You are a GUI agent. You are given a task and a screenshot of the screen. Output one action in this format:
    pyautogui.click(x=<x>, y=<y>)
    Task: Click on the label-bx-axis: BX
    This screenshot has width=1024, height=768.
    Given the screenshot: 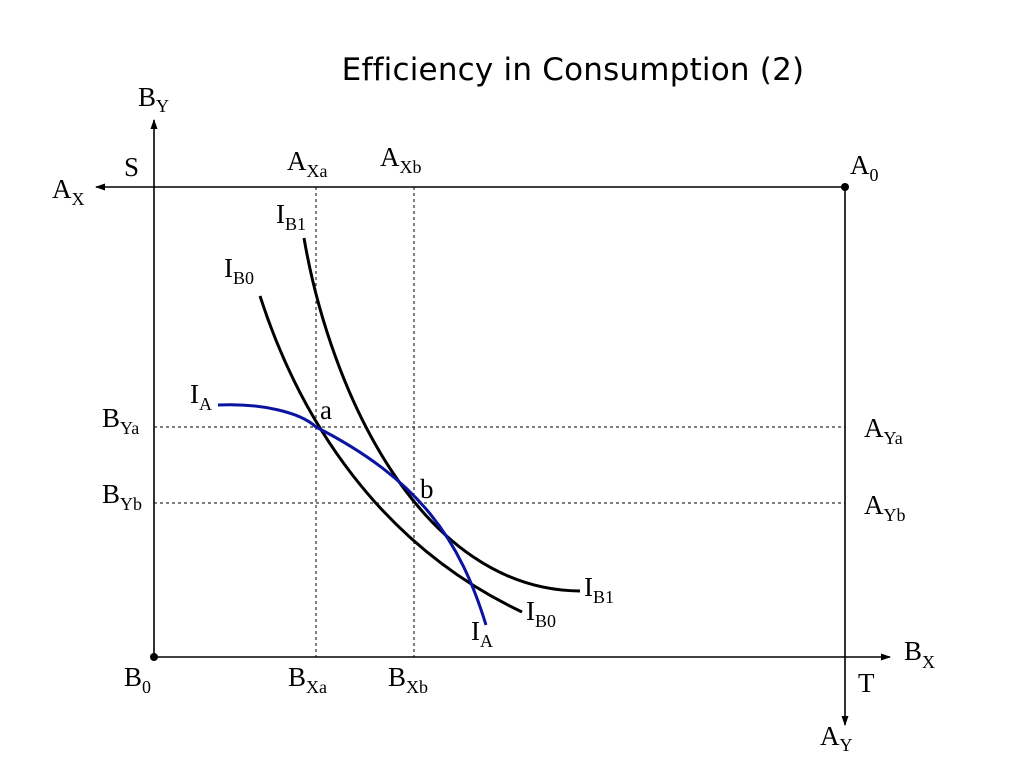 What is the action you would take?
    pyautogui.click(x=919, y=654)
    